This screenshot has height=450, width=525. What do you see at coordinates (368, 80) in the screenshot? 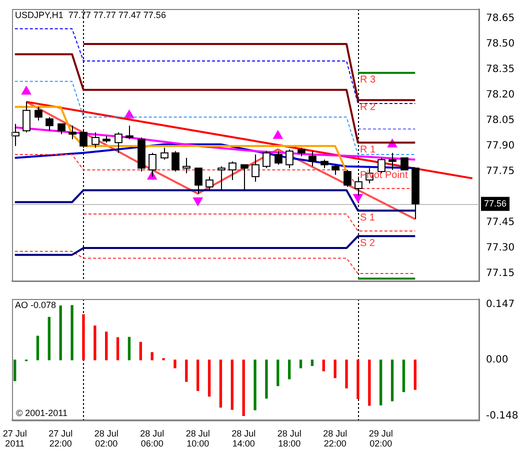
I see `annotation: R 3` at bounding box center [368, 80].